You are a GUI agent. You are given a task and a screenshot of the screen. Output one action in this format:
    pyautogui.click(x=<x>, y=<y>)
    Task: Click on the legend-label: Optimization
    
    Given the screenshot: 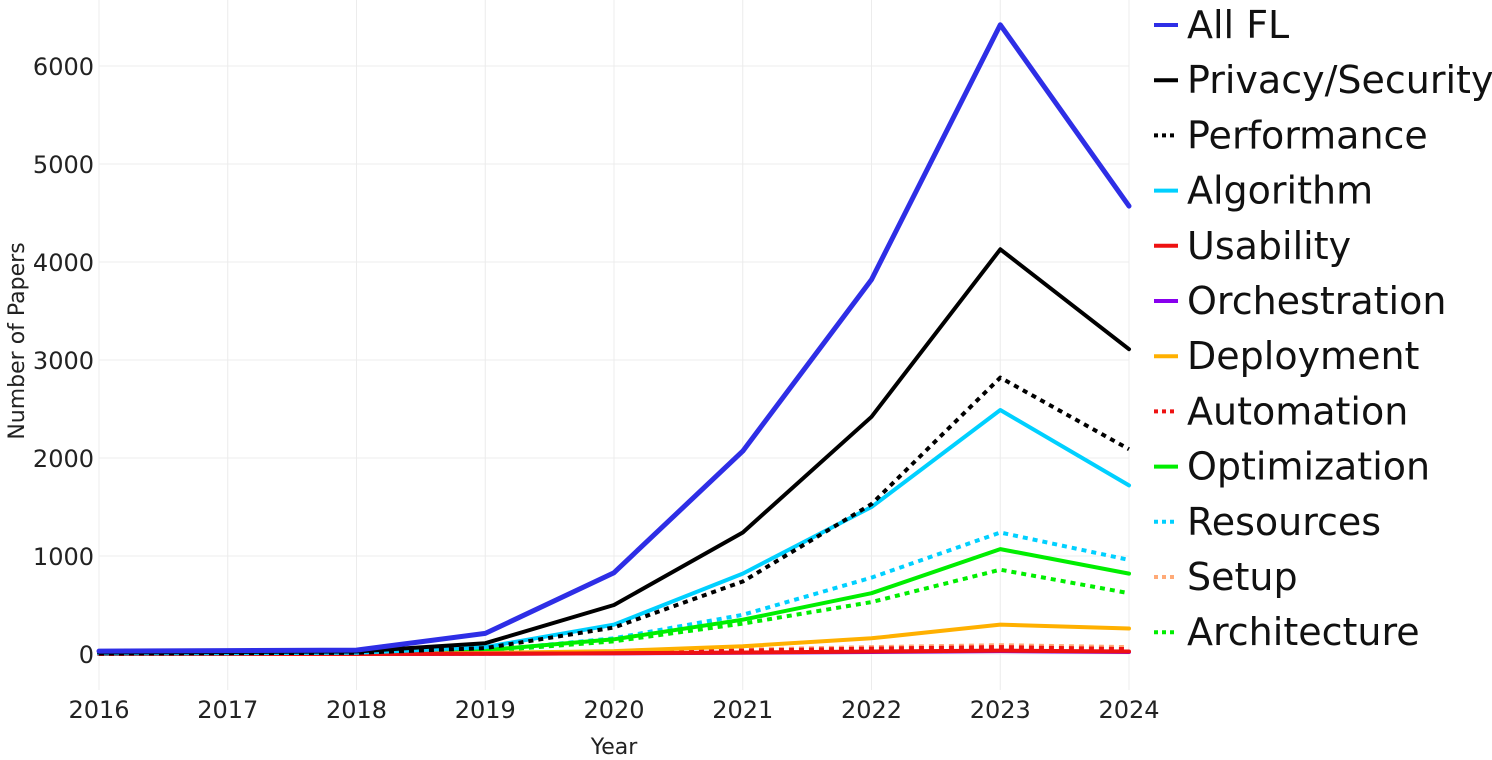 What is the action you would take?
    pyautogui.click(x=1308, y=467)
    